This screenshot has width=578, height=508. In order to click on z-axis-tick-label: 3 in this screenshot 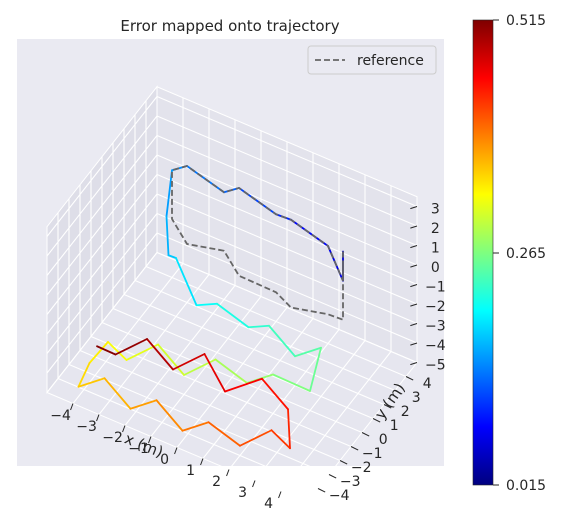, I will do `click(435, 210)`.